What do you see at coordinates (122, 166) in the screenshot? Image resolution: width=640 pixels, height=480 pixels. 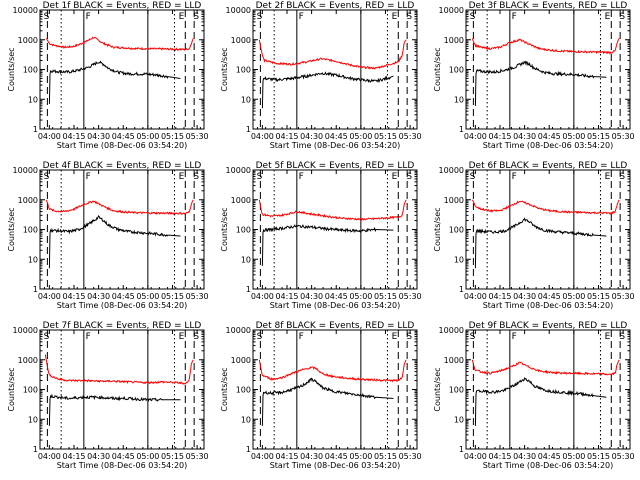 I see `panel-title: Det 4f BLACK = Events, RED = LLD` at bounding box center [122, 166].